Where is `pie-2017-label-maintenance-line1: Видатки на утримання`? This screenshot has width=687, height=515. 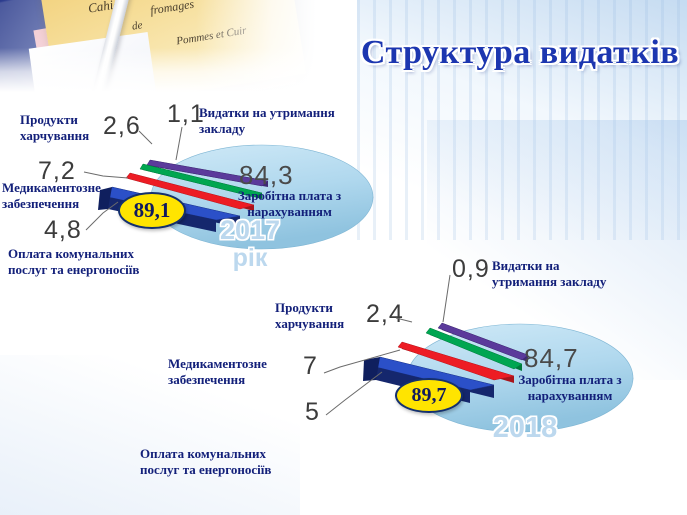
pie-2017-label-maintenance-line1: Видатки на утримання is located at coordinates (267, 112).